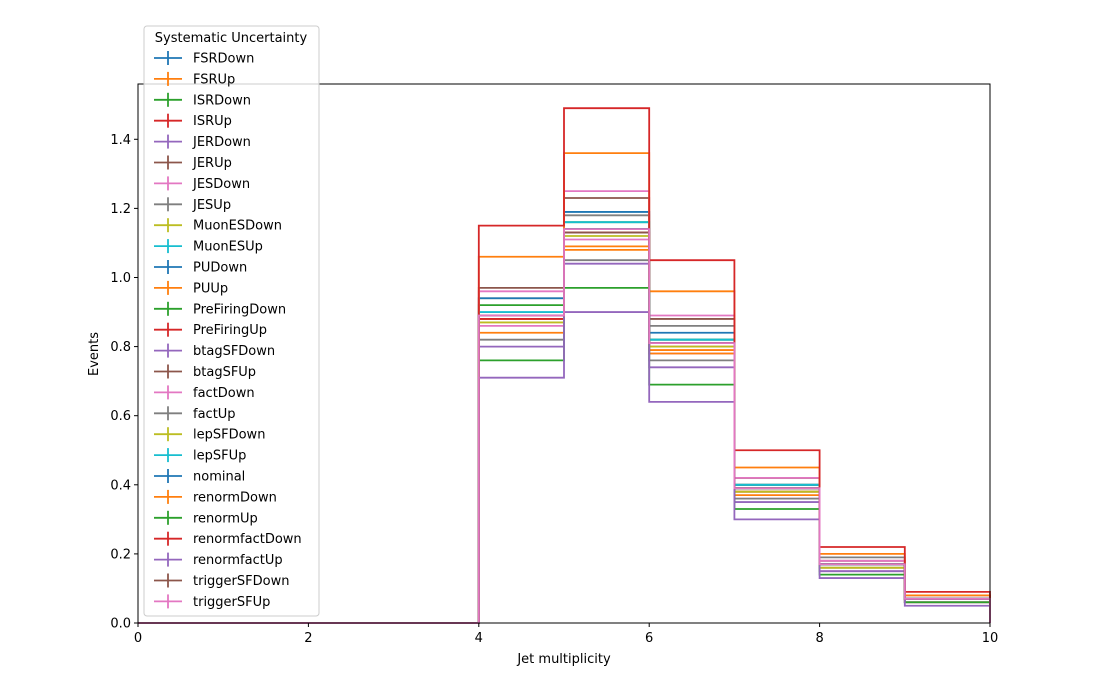 This screenshot has height=700, width=1100. What do you see at coordinates (210, 288) in the screenshot?
I see `legend-label: PUUp` at bounding box center [210, 288].